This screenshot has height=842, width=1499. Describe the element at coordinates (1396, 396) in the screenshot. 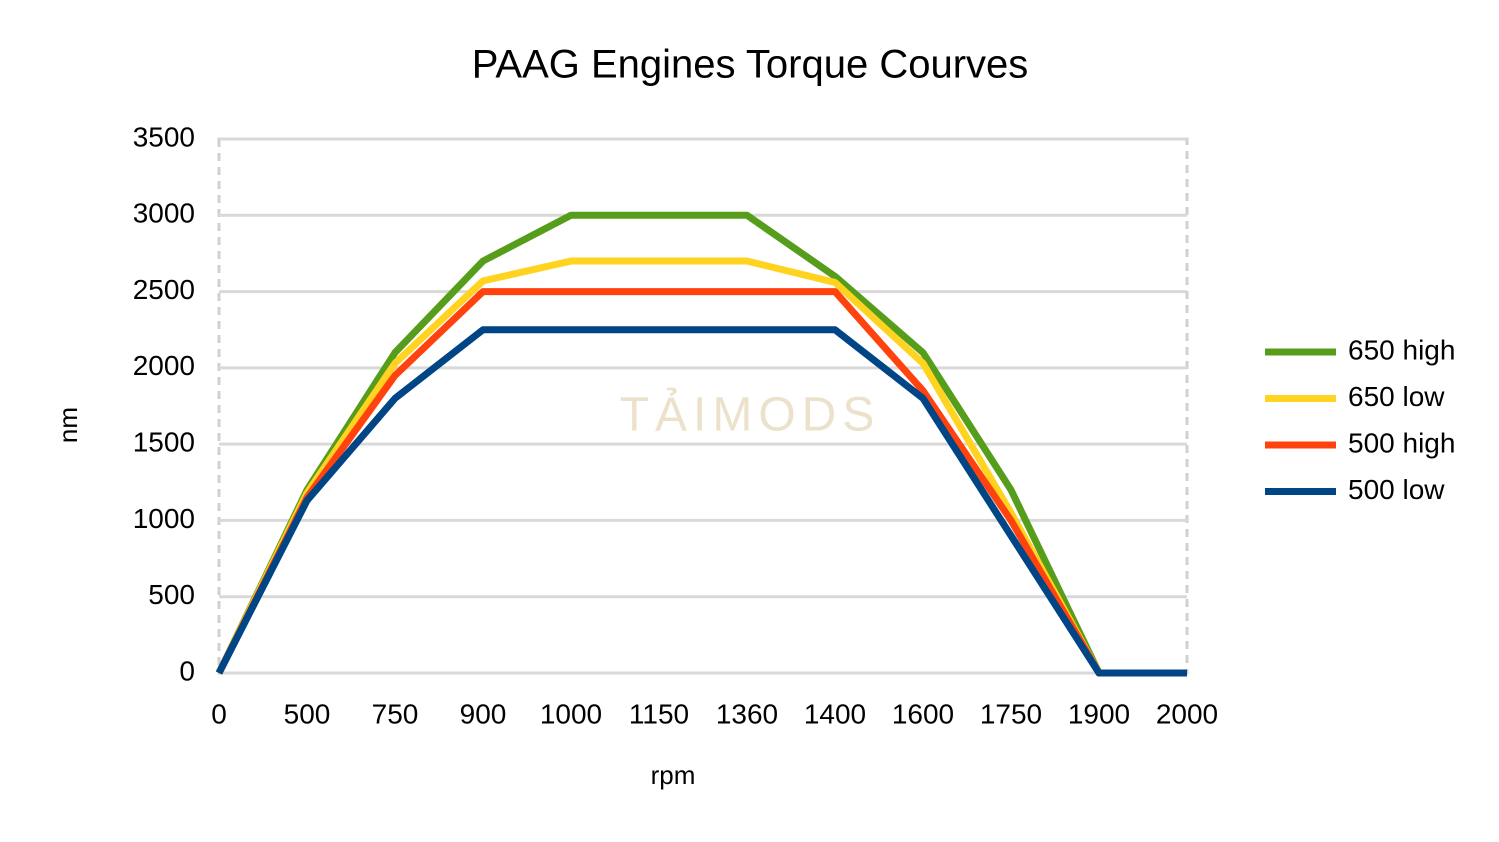

I see `legend-label: 650 low` at that location.